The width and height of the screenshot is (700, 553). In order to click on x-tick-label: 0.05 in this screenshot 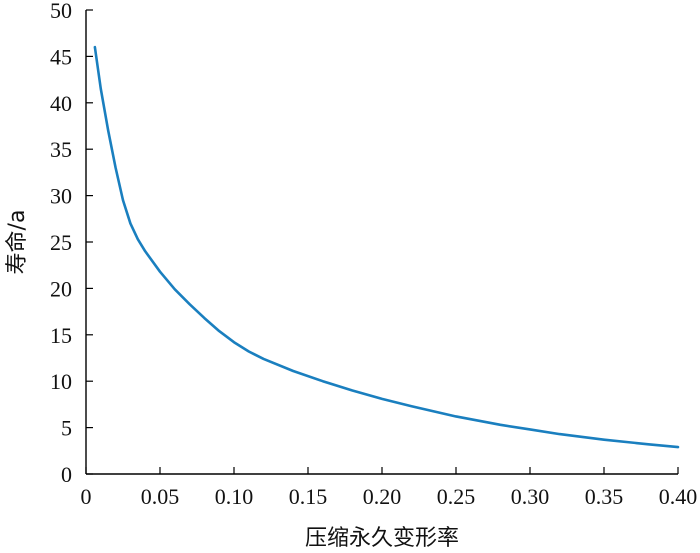, I will do `click(160, 496)`.